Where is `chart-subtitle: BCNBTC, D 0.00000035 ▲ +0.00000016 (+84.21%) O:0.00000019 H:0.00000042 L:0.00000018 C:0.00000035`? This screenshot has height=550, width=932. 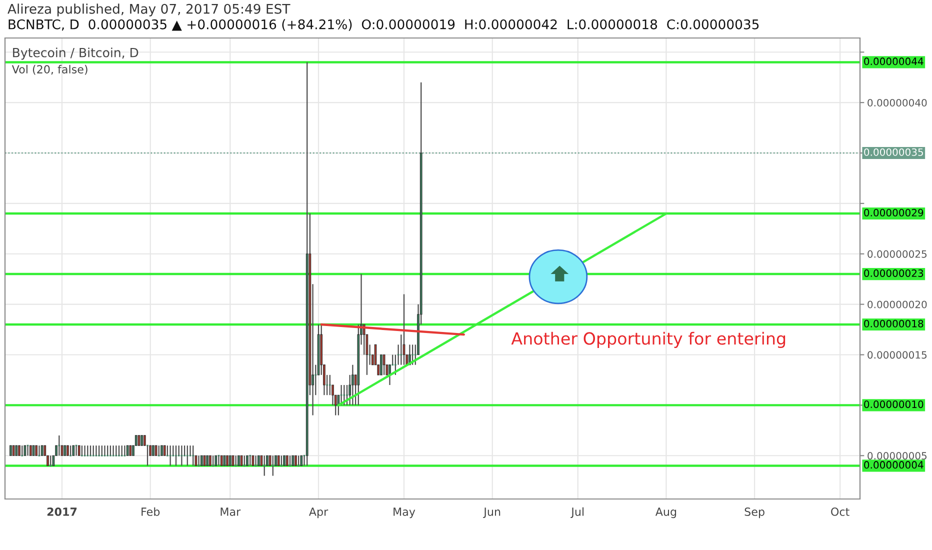 chart-subtitle: BCNBTC, D 0.00000035 ▲ +0.00000016 (+84.21%) O:0.00000019 H:0.00000042 L:0.00000018 C:0.00000035 is located at coordinates (383, 25).